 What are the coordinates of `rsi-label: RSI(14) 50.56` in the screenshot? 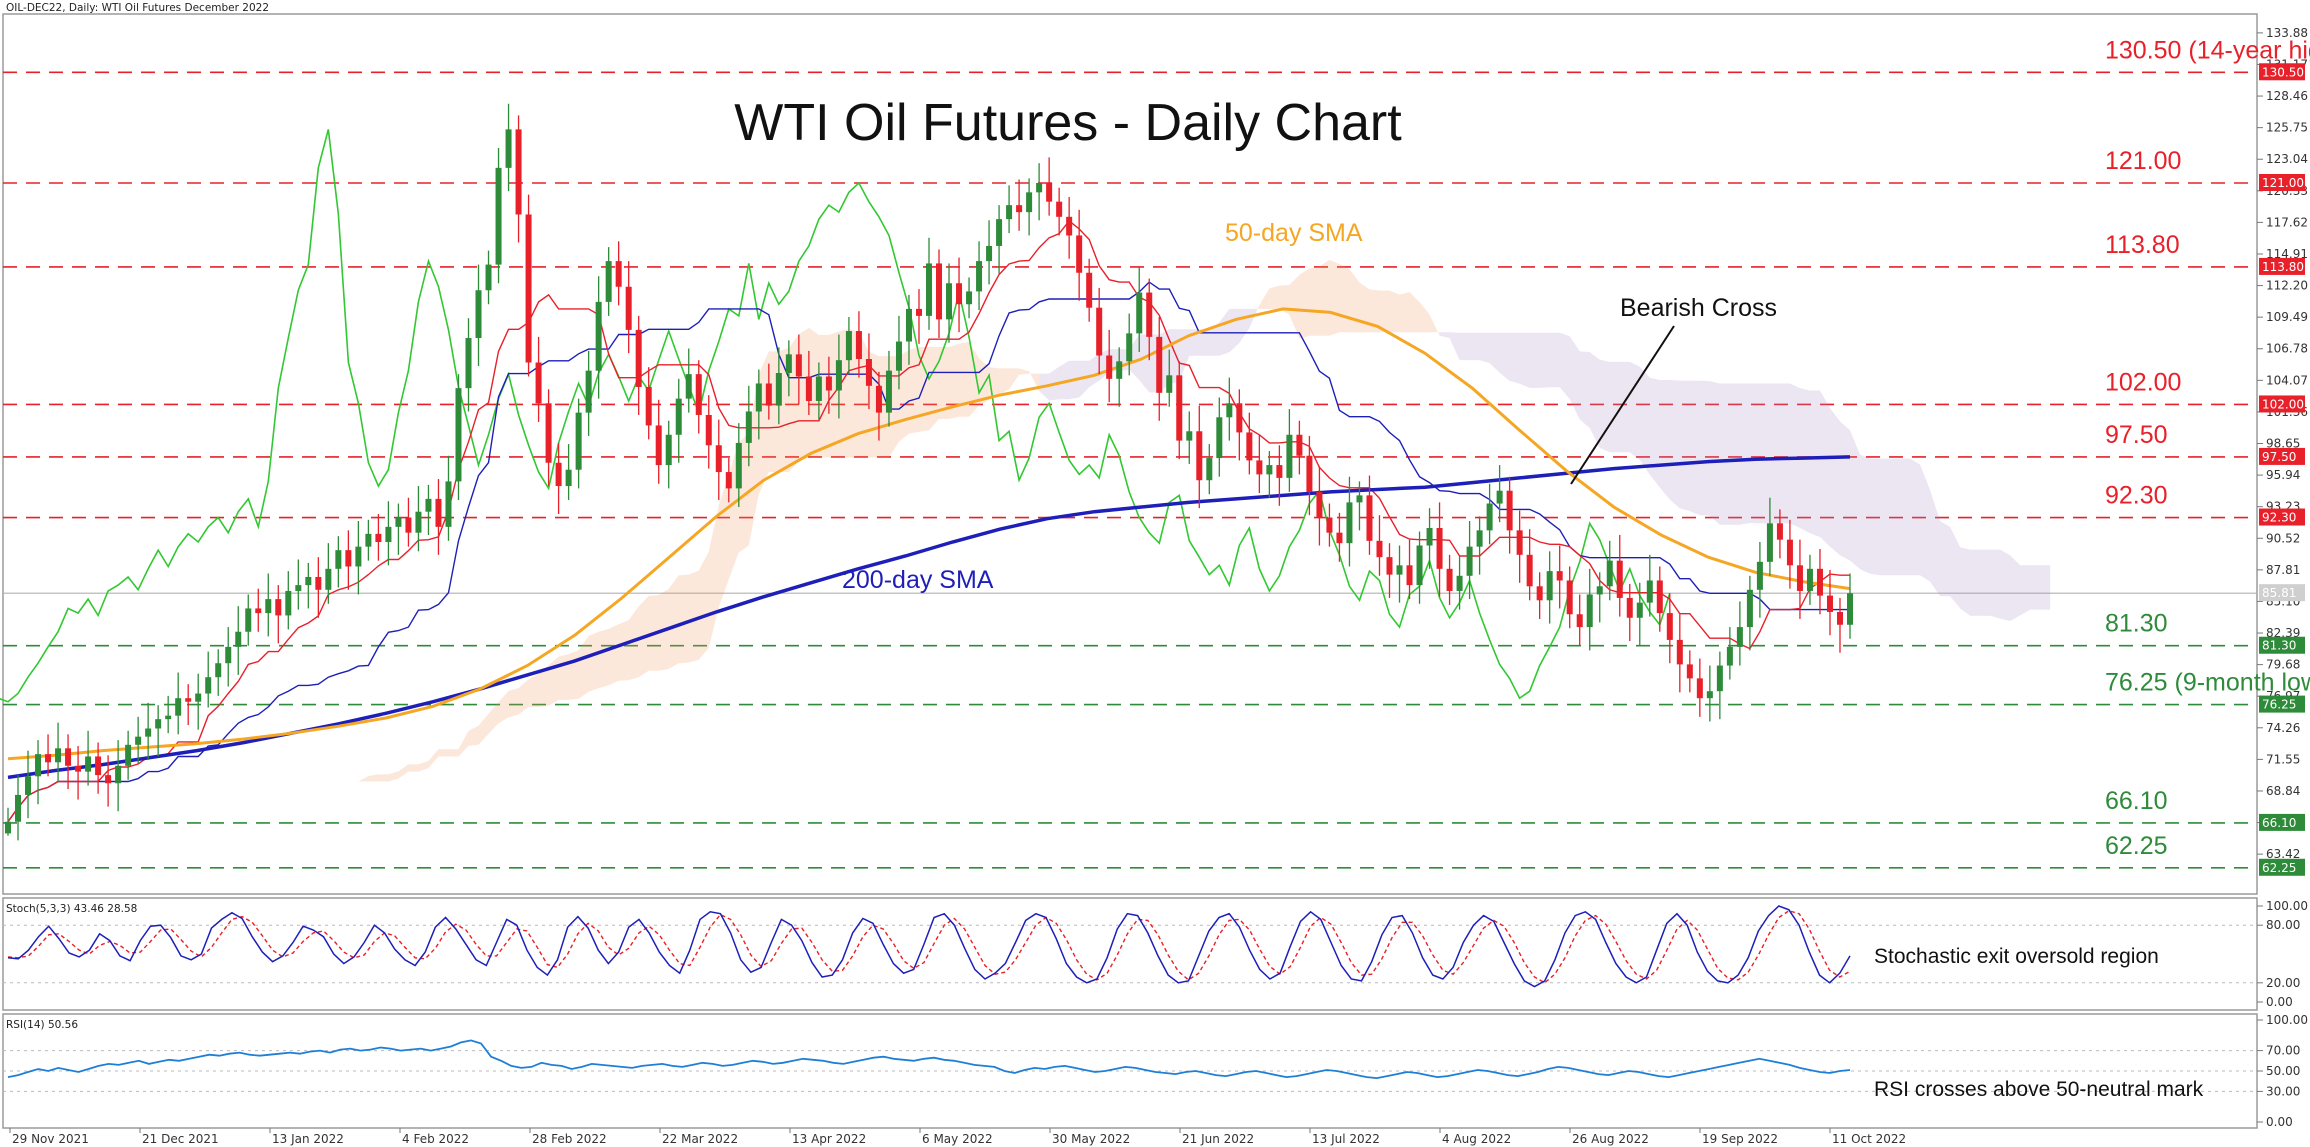 It's located at (42, 1025).